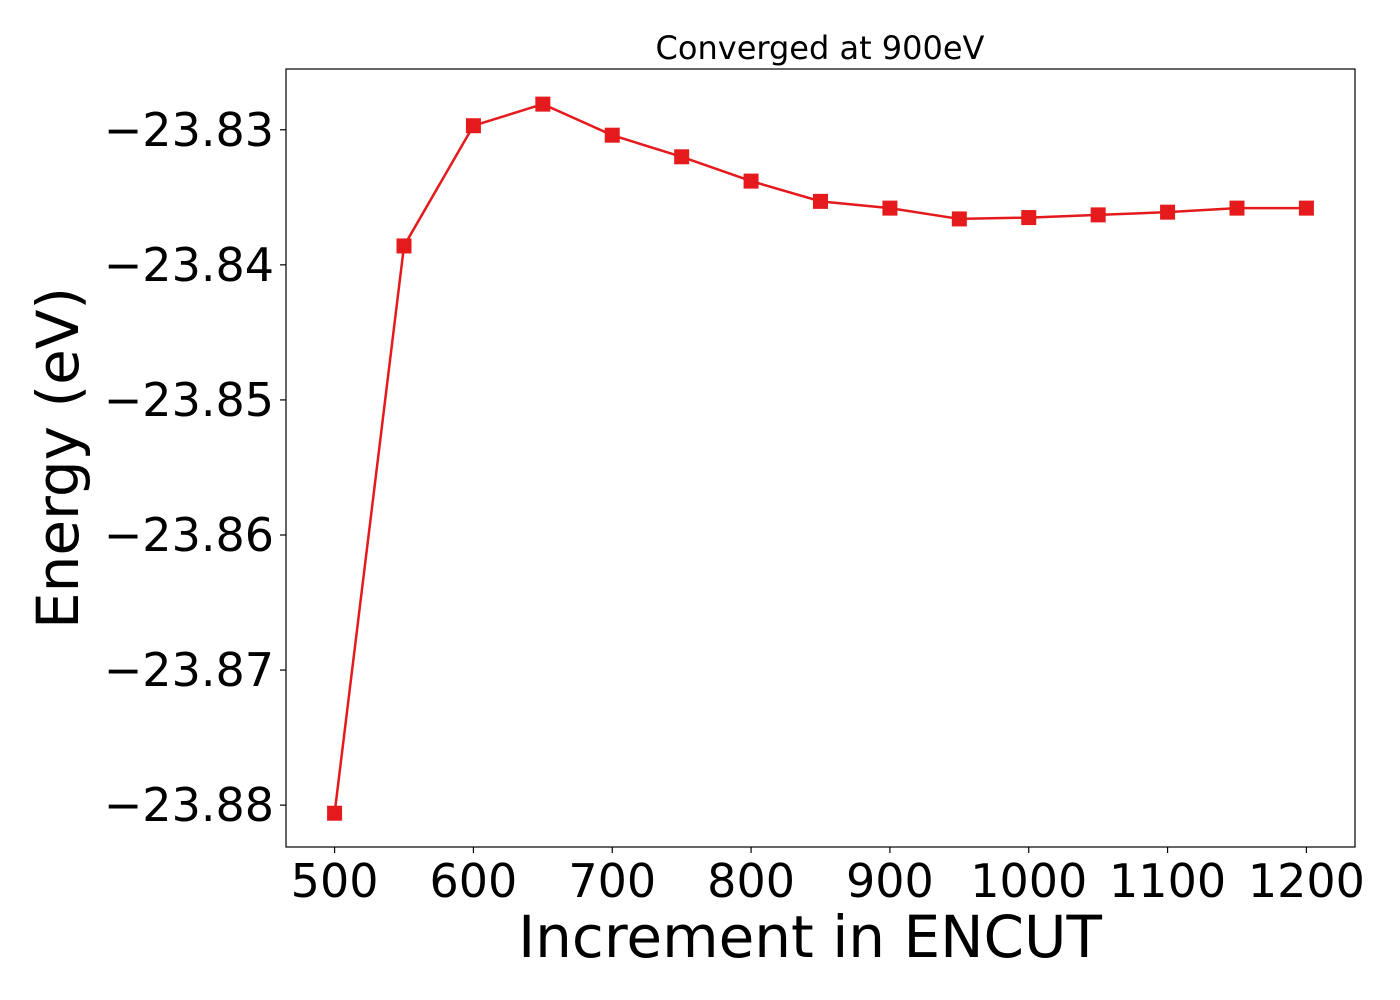 This screenshot has width=1400, height=1000. I want to click on x-tick-label: 500, so click(335, 881).